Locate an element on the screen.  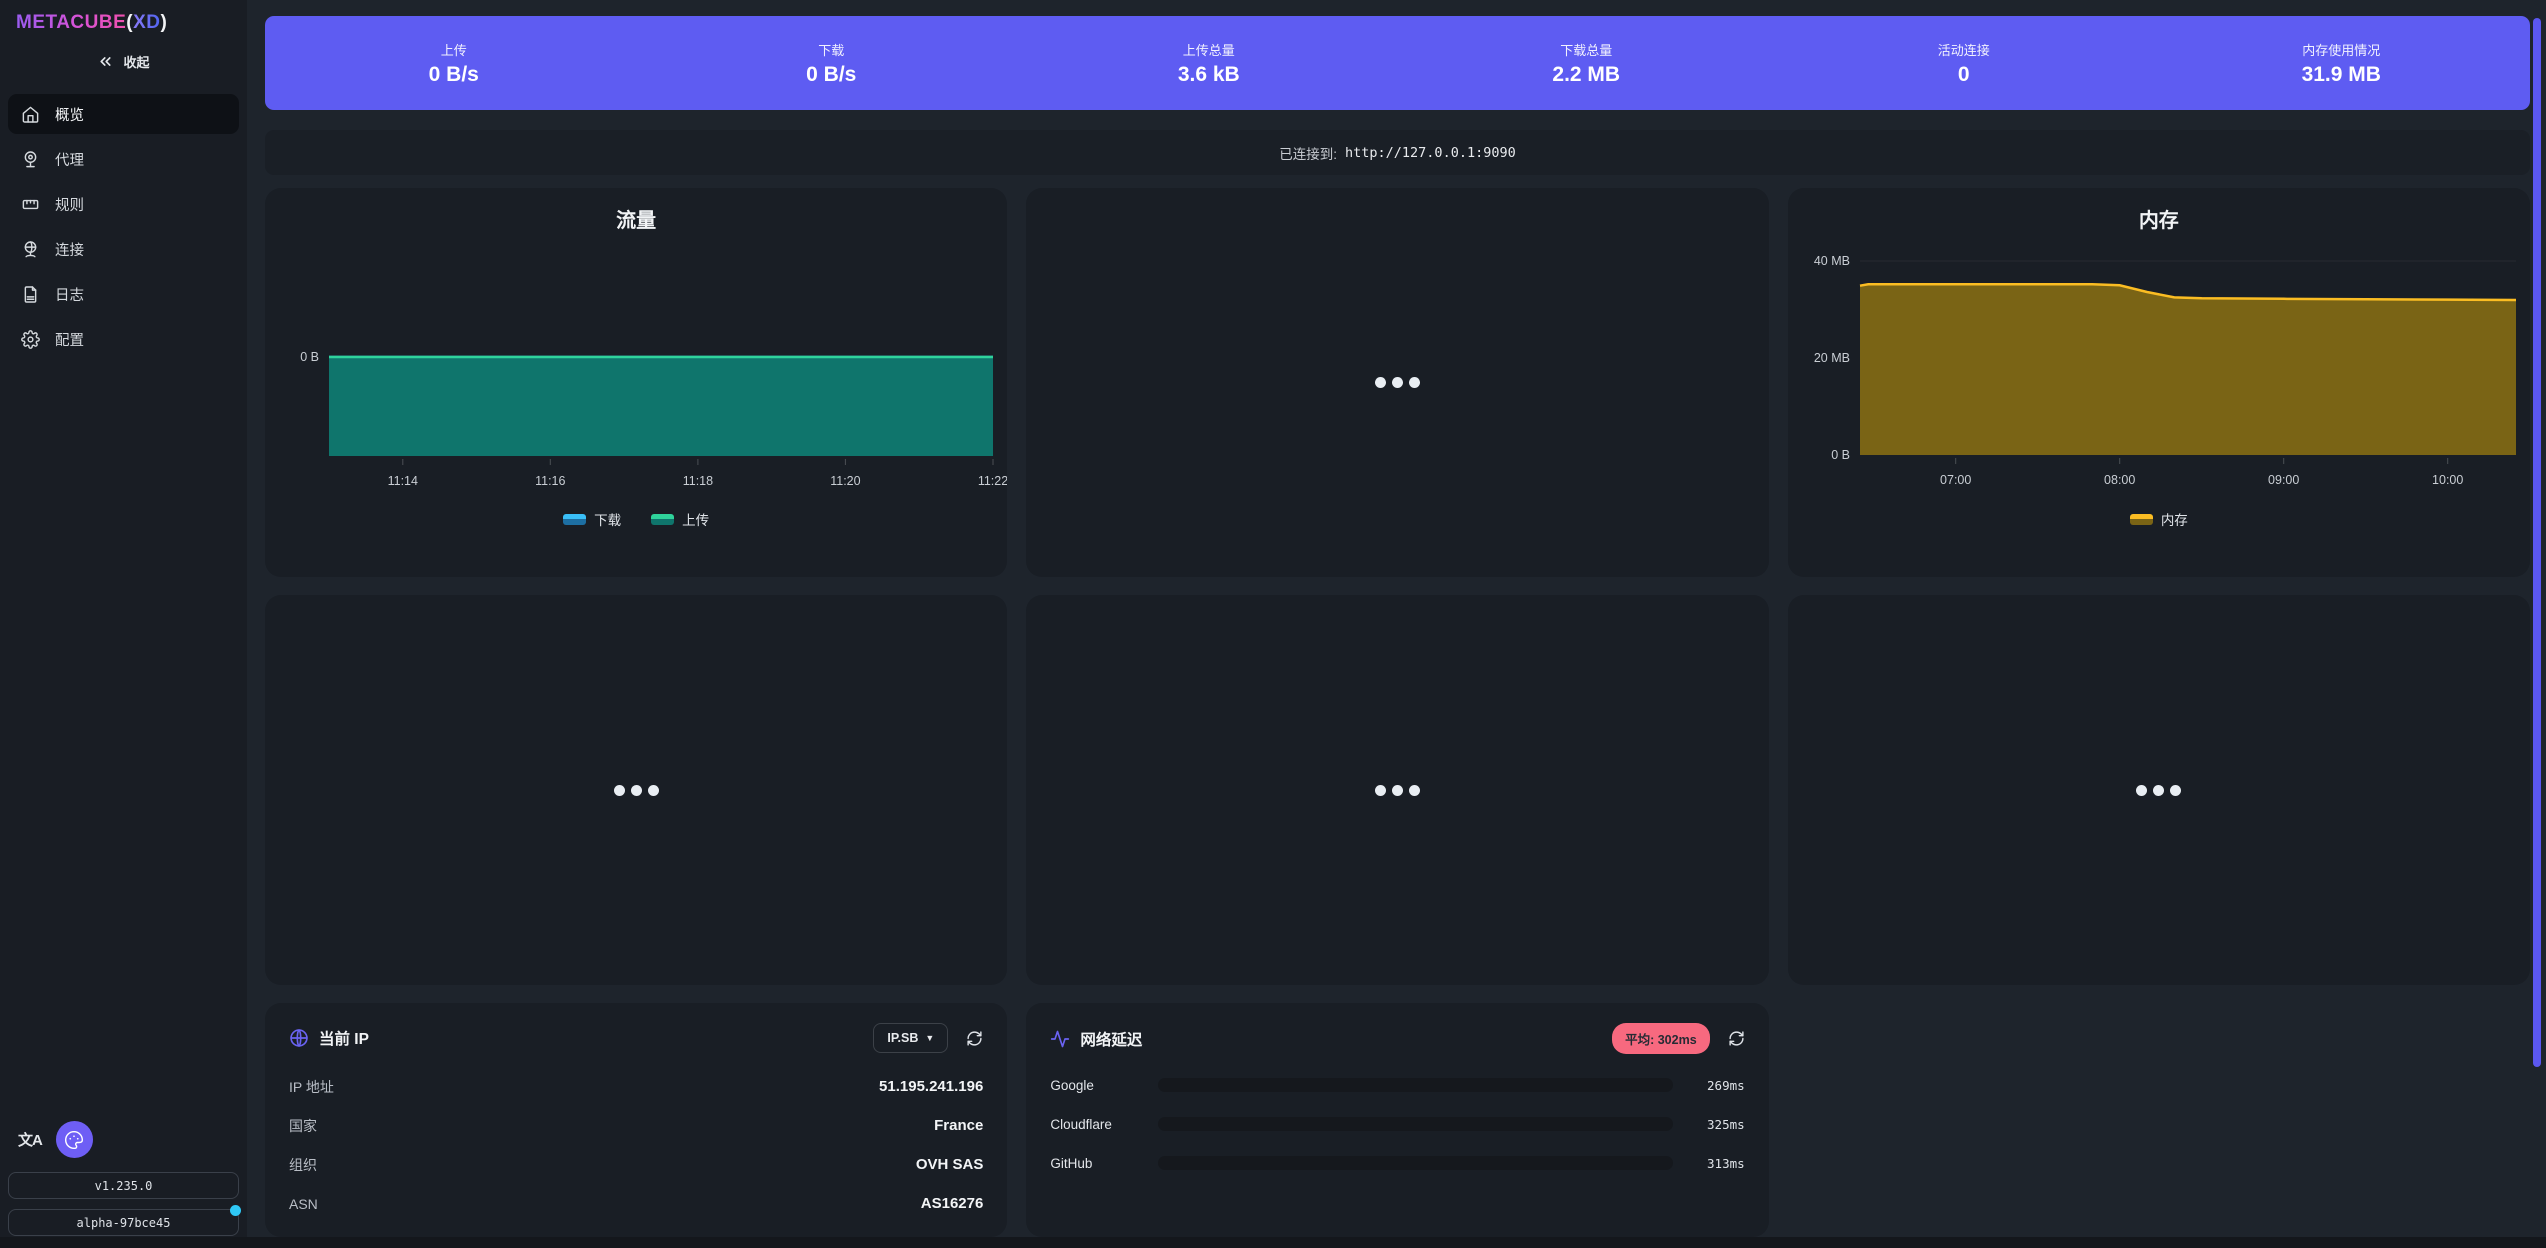
memory-chart: 40 MB 20 MB 0 B 07:00 08:00 09:00 10:00 is located at coordinates (2159, 370).